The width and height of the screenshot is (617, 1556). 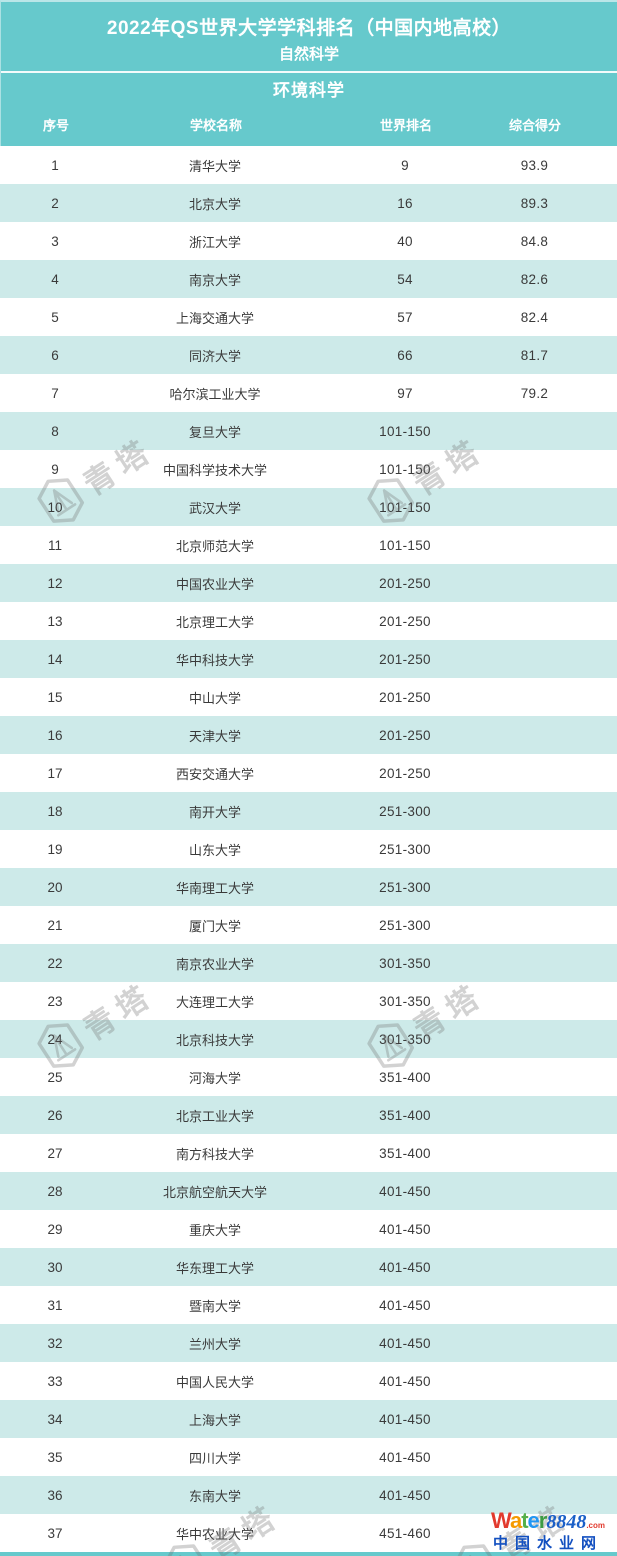 I want to click on table-row: 27 南方科技大学 351-400, so click(x=308, y=1153).